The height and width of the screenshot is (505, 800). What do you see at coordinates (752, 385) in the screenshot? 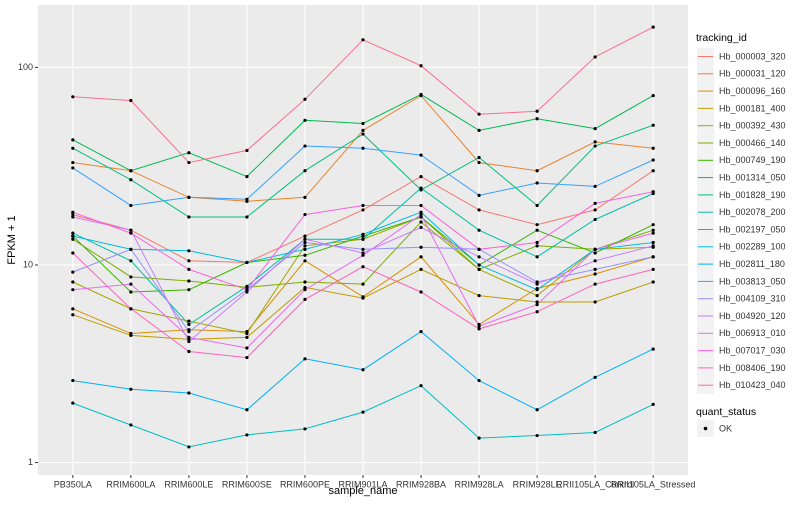
I see `legend-label: Hb_010423_040` at bounding box center [752, 385].